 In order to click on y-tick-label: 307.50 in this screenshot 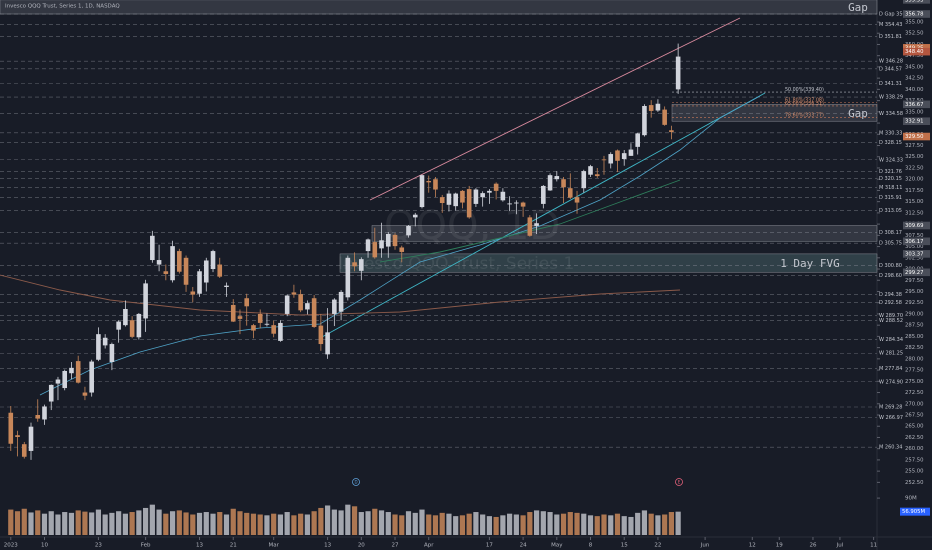, I will do `click(914, 236)`.